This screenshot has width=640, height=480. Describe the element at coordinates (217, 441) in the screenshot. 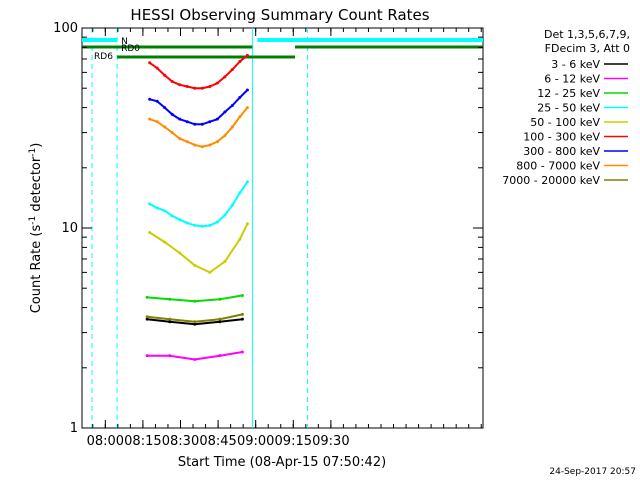

I see `x-tick-label: 08:45` at that location.